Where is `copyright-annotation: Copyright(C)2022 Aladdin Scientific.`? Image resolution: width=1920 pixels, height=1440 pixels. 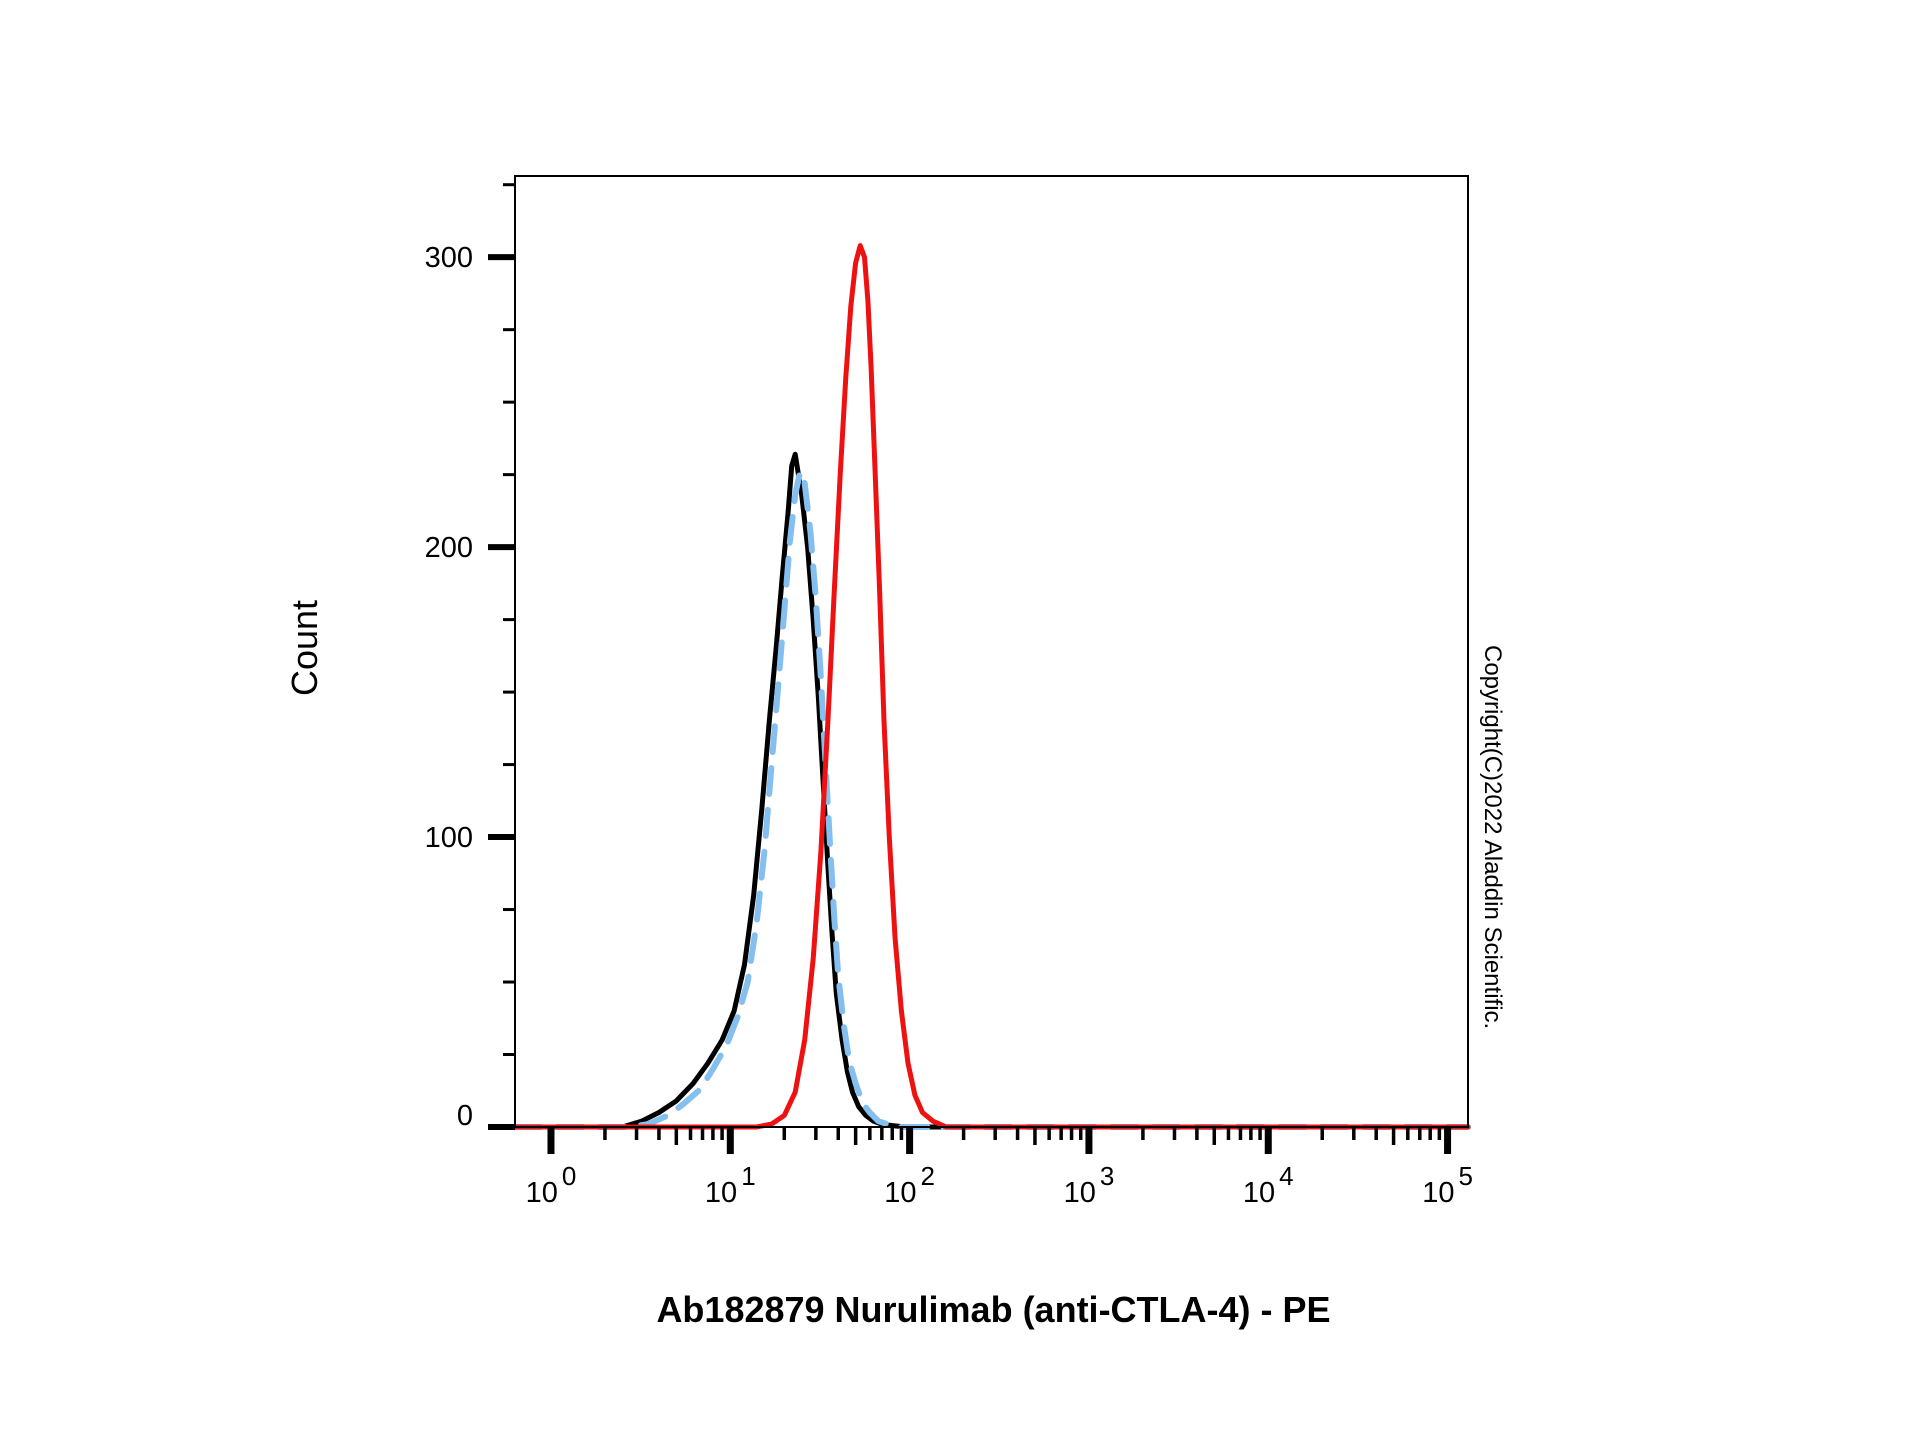 copyright-annotation: Copyright(C)2022 Aladdin Scientific. is located at coordinates (1492, 837).